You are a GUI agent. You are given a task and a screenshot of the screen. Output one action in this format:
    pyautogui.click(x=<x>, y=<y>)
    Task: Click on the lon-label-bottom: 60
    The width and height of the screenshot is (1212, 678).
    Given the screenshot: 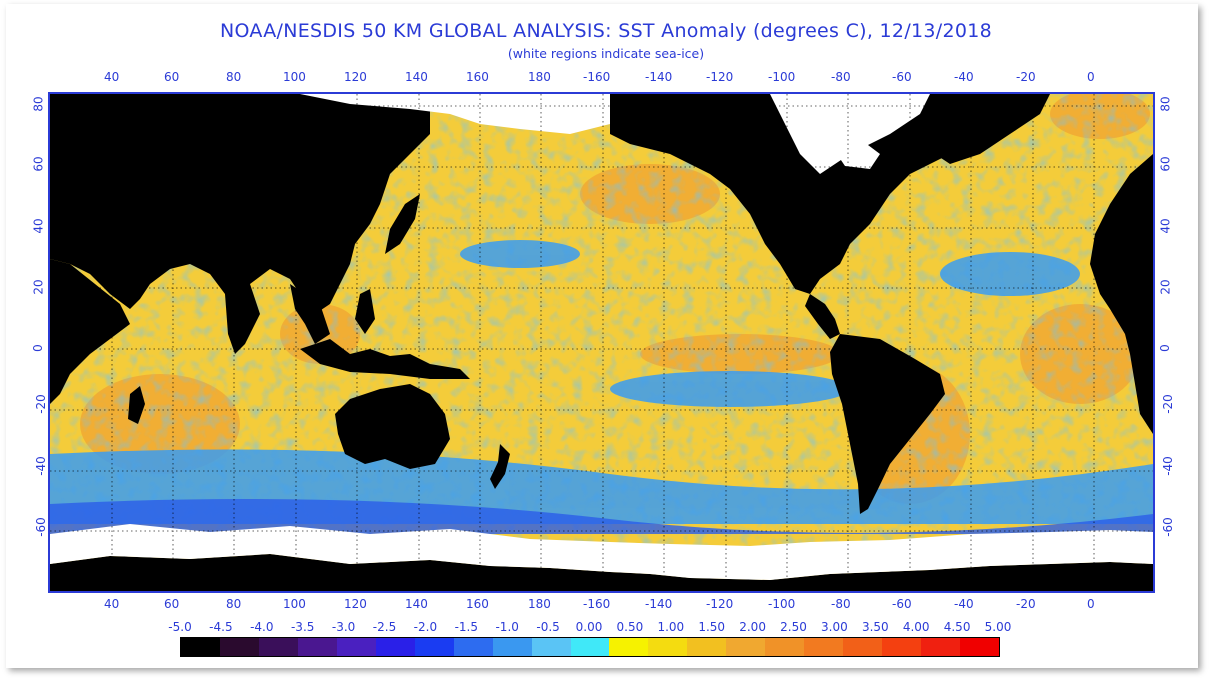 What is the action you would take?
    pyautogui.click(x=172, y=604)
    